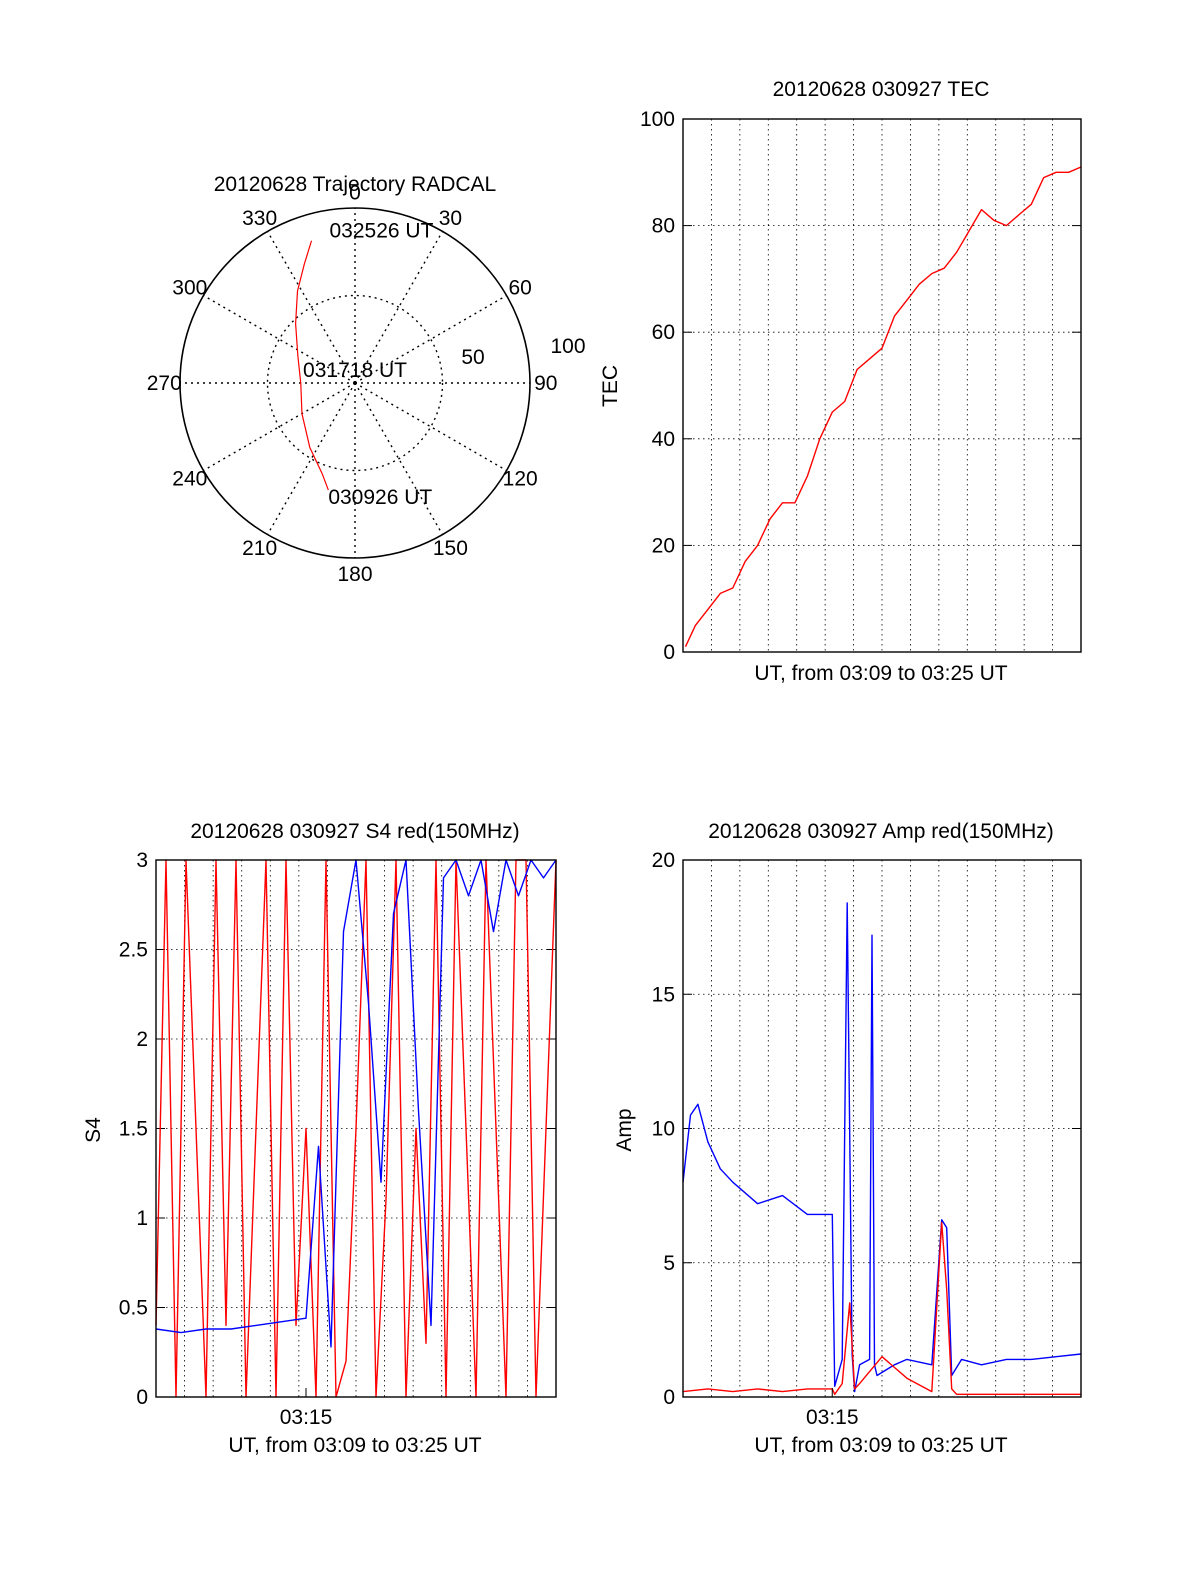 This screenshot has width=1200, height=1575. Describe the element at coordinates (663, 226) in the screenshot. I see `y-tick-label: 80` at that location.